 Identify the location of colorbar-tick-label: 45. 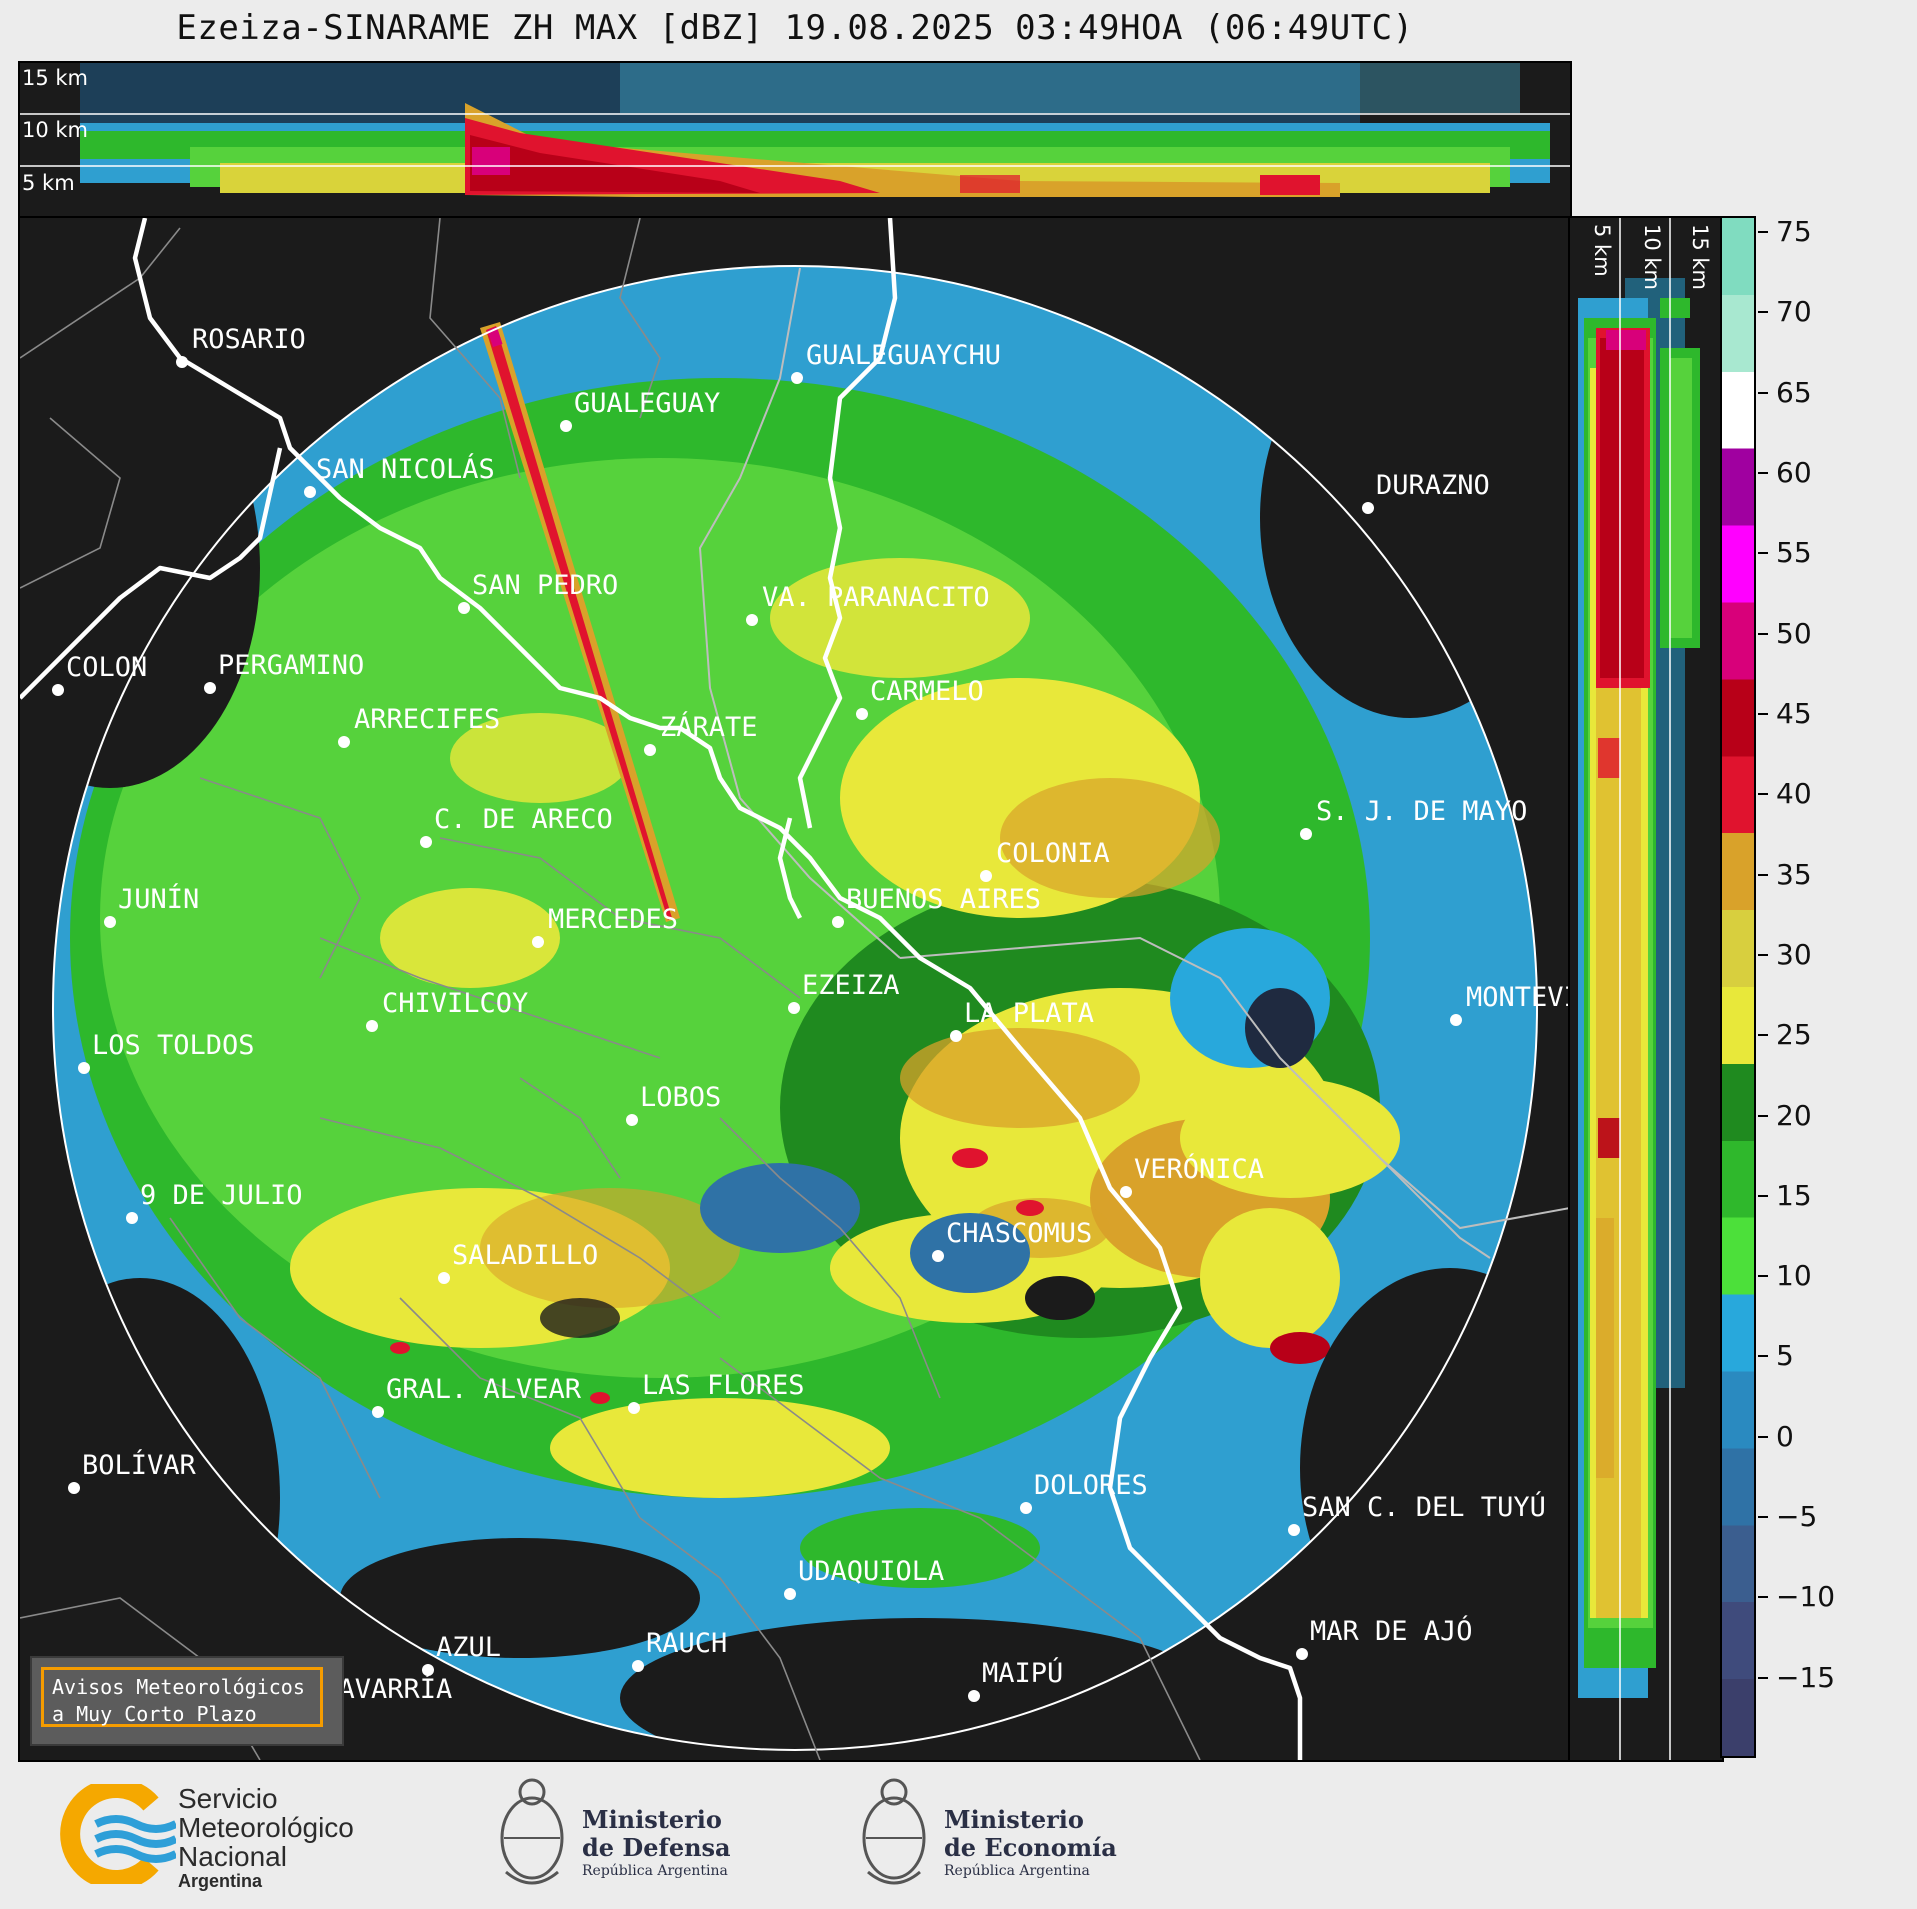
(1794, 713).